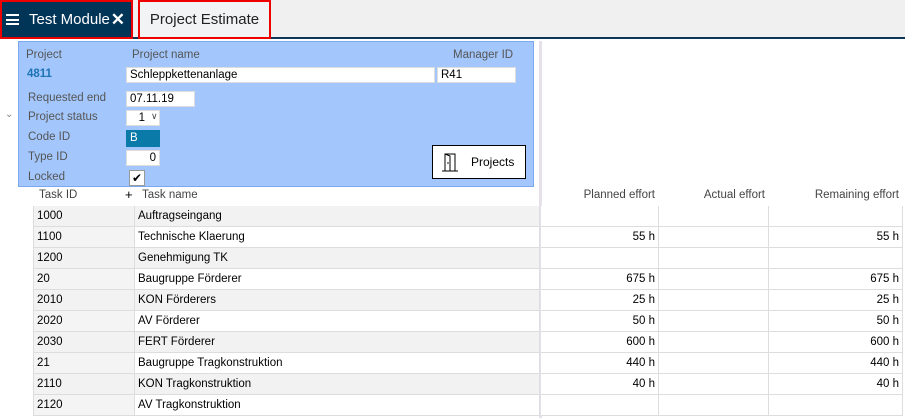 The height and width of the screenshot is (418, 905). Describe the element at coordinates (143, 138) in the screenshot. I see `code-id-input: B` at that location.